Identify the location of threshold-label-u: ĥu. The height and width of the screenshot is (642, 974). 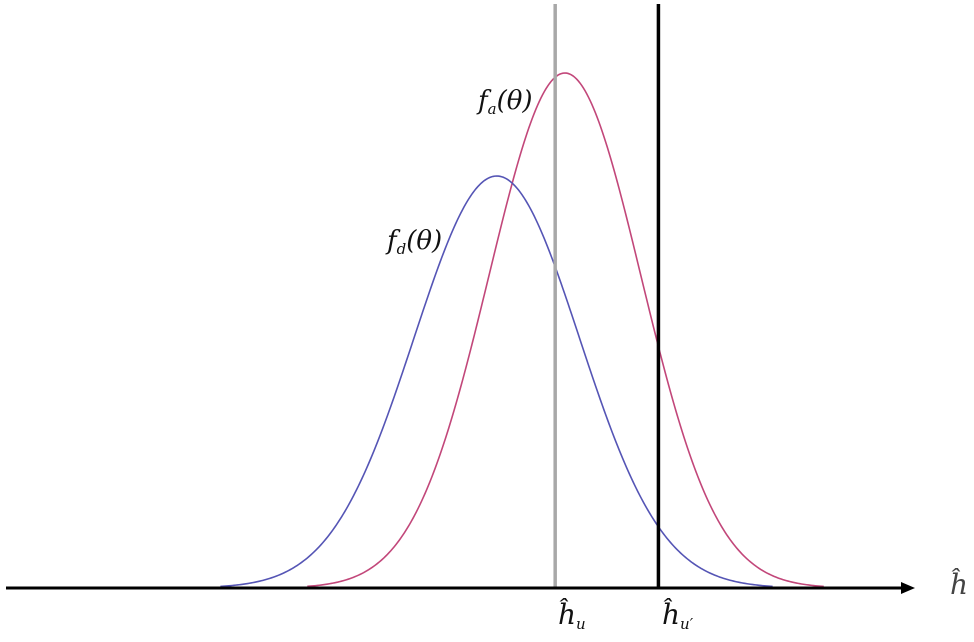
(572, 615).